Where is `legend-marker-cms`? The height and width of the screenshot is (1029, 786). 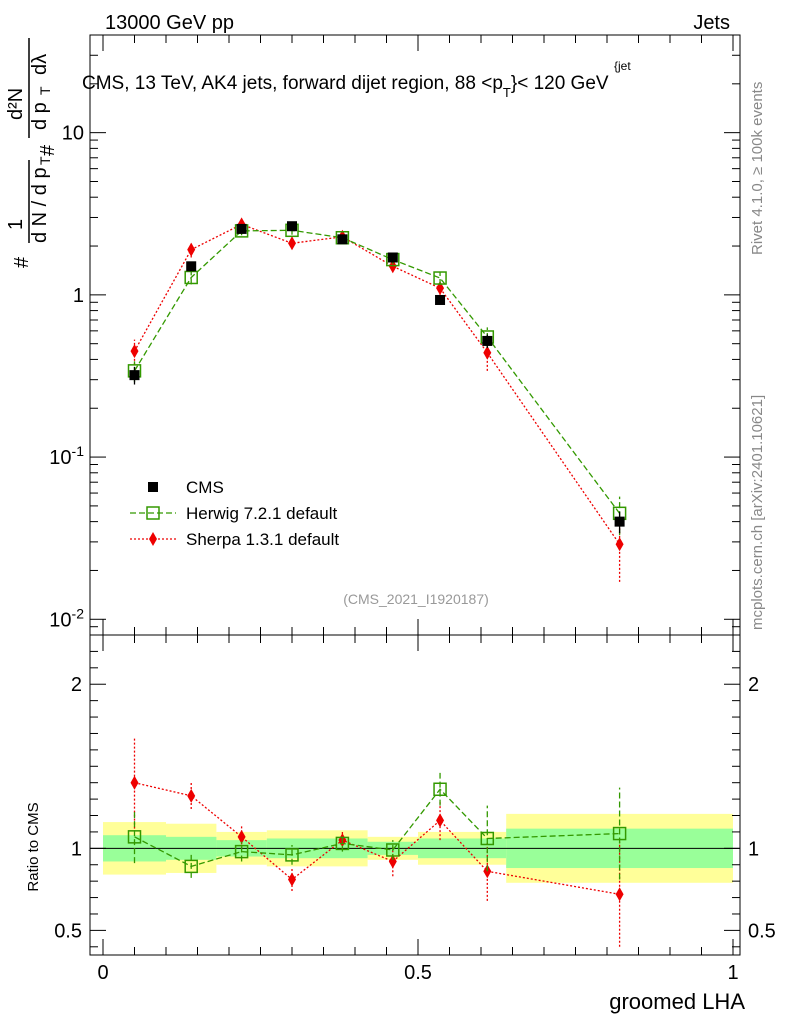
legend-marker-cms is located at coordinates (153, 487).